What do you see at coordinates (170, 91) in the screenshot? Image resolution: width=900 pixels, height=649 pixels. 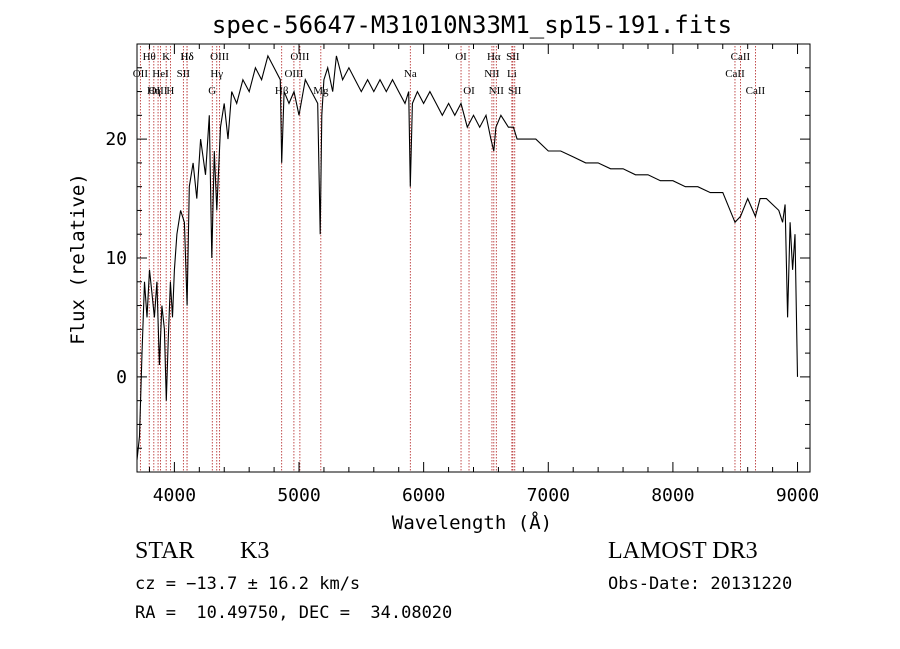 I see `line-label-h: H` at bounding box center [170, 91].